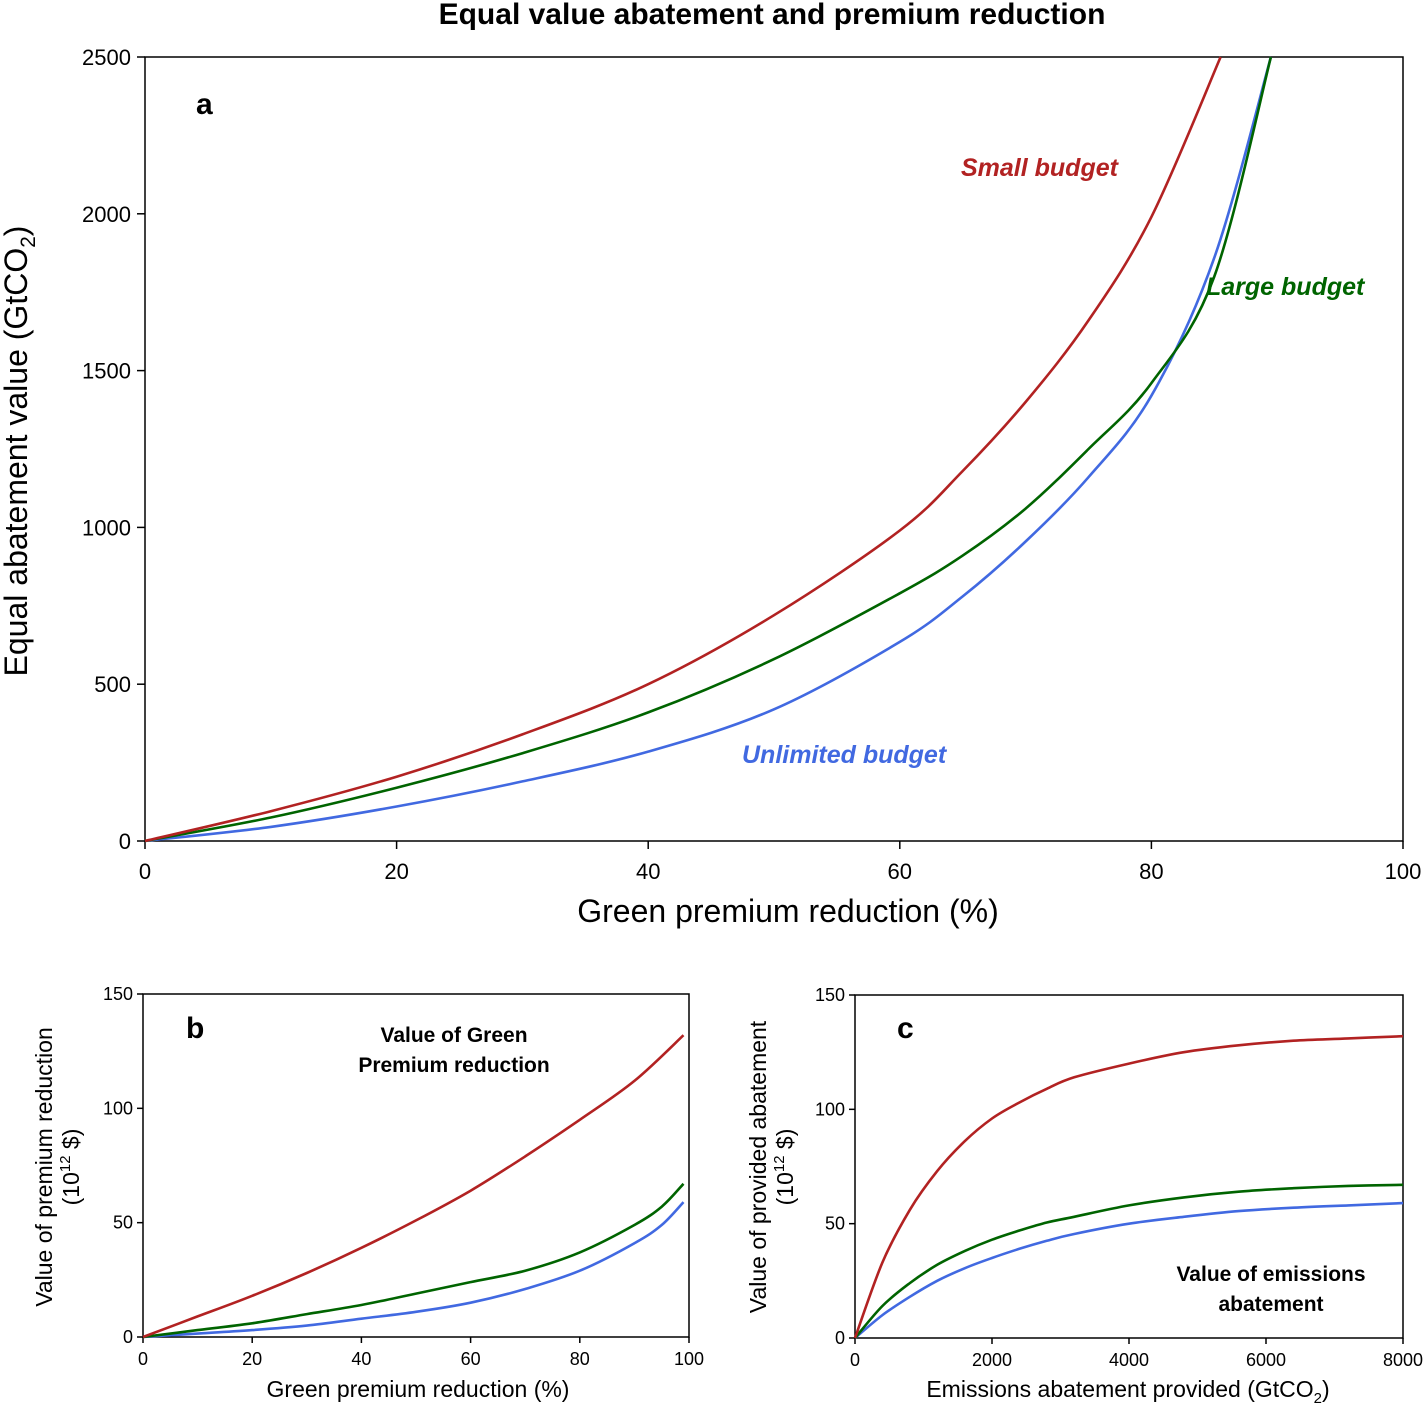 This screenshot has height=1406, width=1425. I want to click on panel-c-ylabel-line2-b: $), so click(785, 1142).